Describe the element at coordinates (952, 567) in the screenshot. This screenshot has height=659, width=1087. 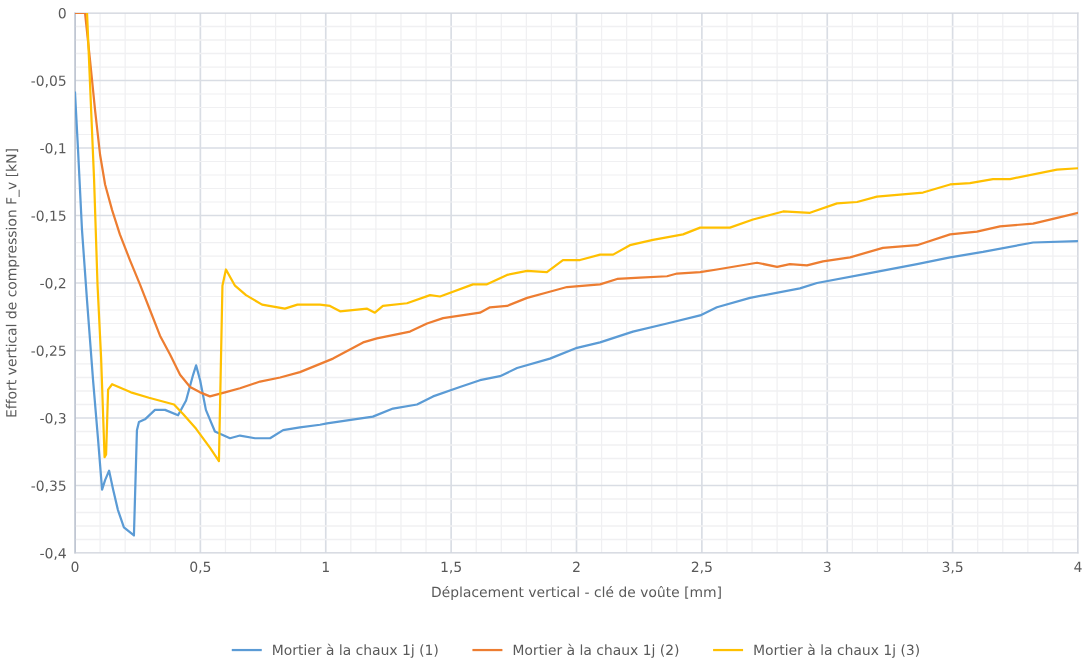
I see `x-tick-label: 3,5` at that location.